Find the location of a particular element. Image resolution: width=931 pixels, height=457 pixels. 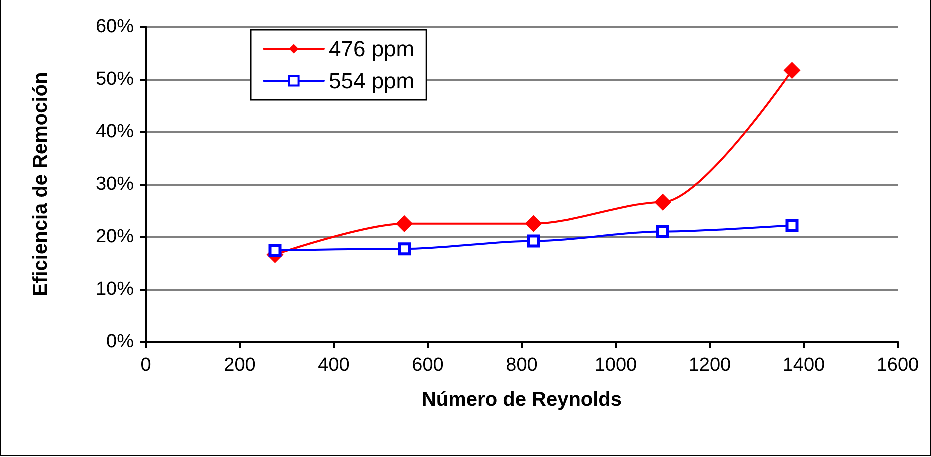

y-tick-label: 50% is located at coordinates (115, 79).